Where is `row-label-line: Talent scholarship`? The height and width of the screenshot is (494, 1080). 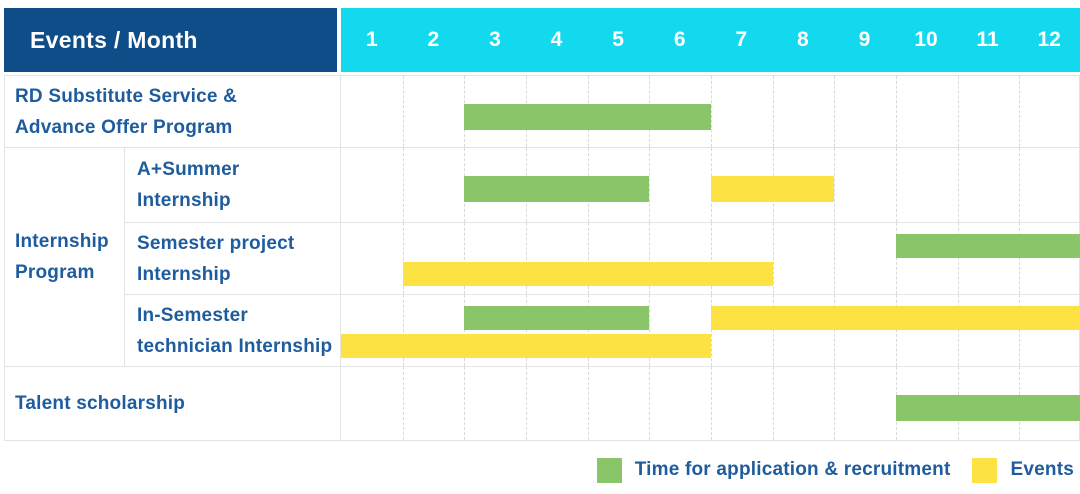
row-label-line: Talent scholarship is located at coordinates (100, 403).